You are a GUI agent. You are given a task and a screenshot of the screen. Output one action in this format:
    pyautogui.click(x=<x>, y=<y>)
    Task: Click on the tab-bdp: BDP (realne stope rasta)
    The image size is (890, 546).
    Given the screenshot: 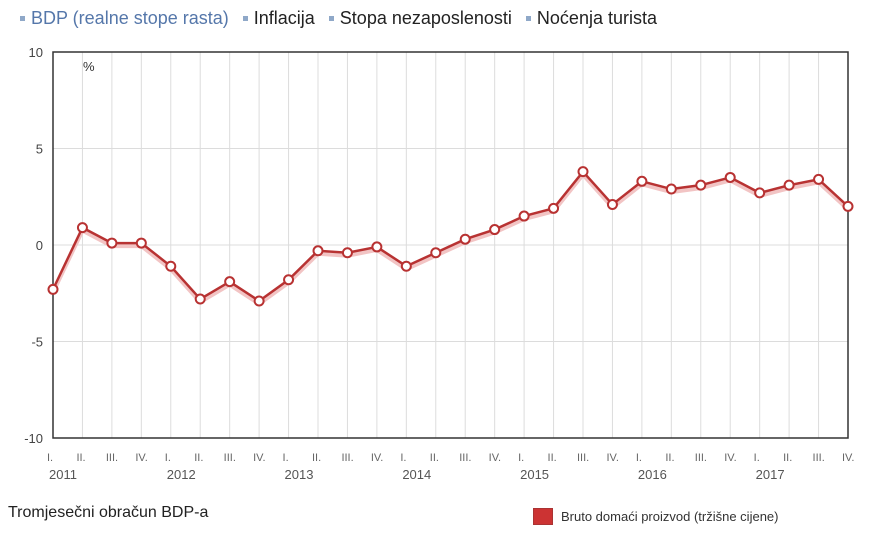 What is the action you would take?
    pyautogui.click(x=124, y=18)
    